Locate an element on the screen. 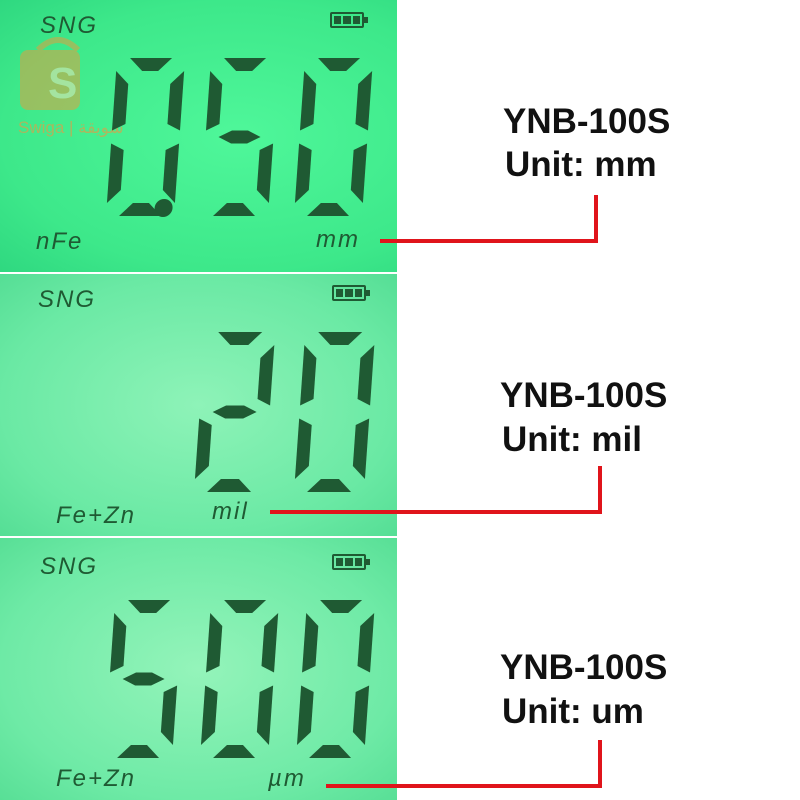  decimal-point is located at coordinates (163, 208).